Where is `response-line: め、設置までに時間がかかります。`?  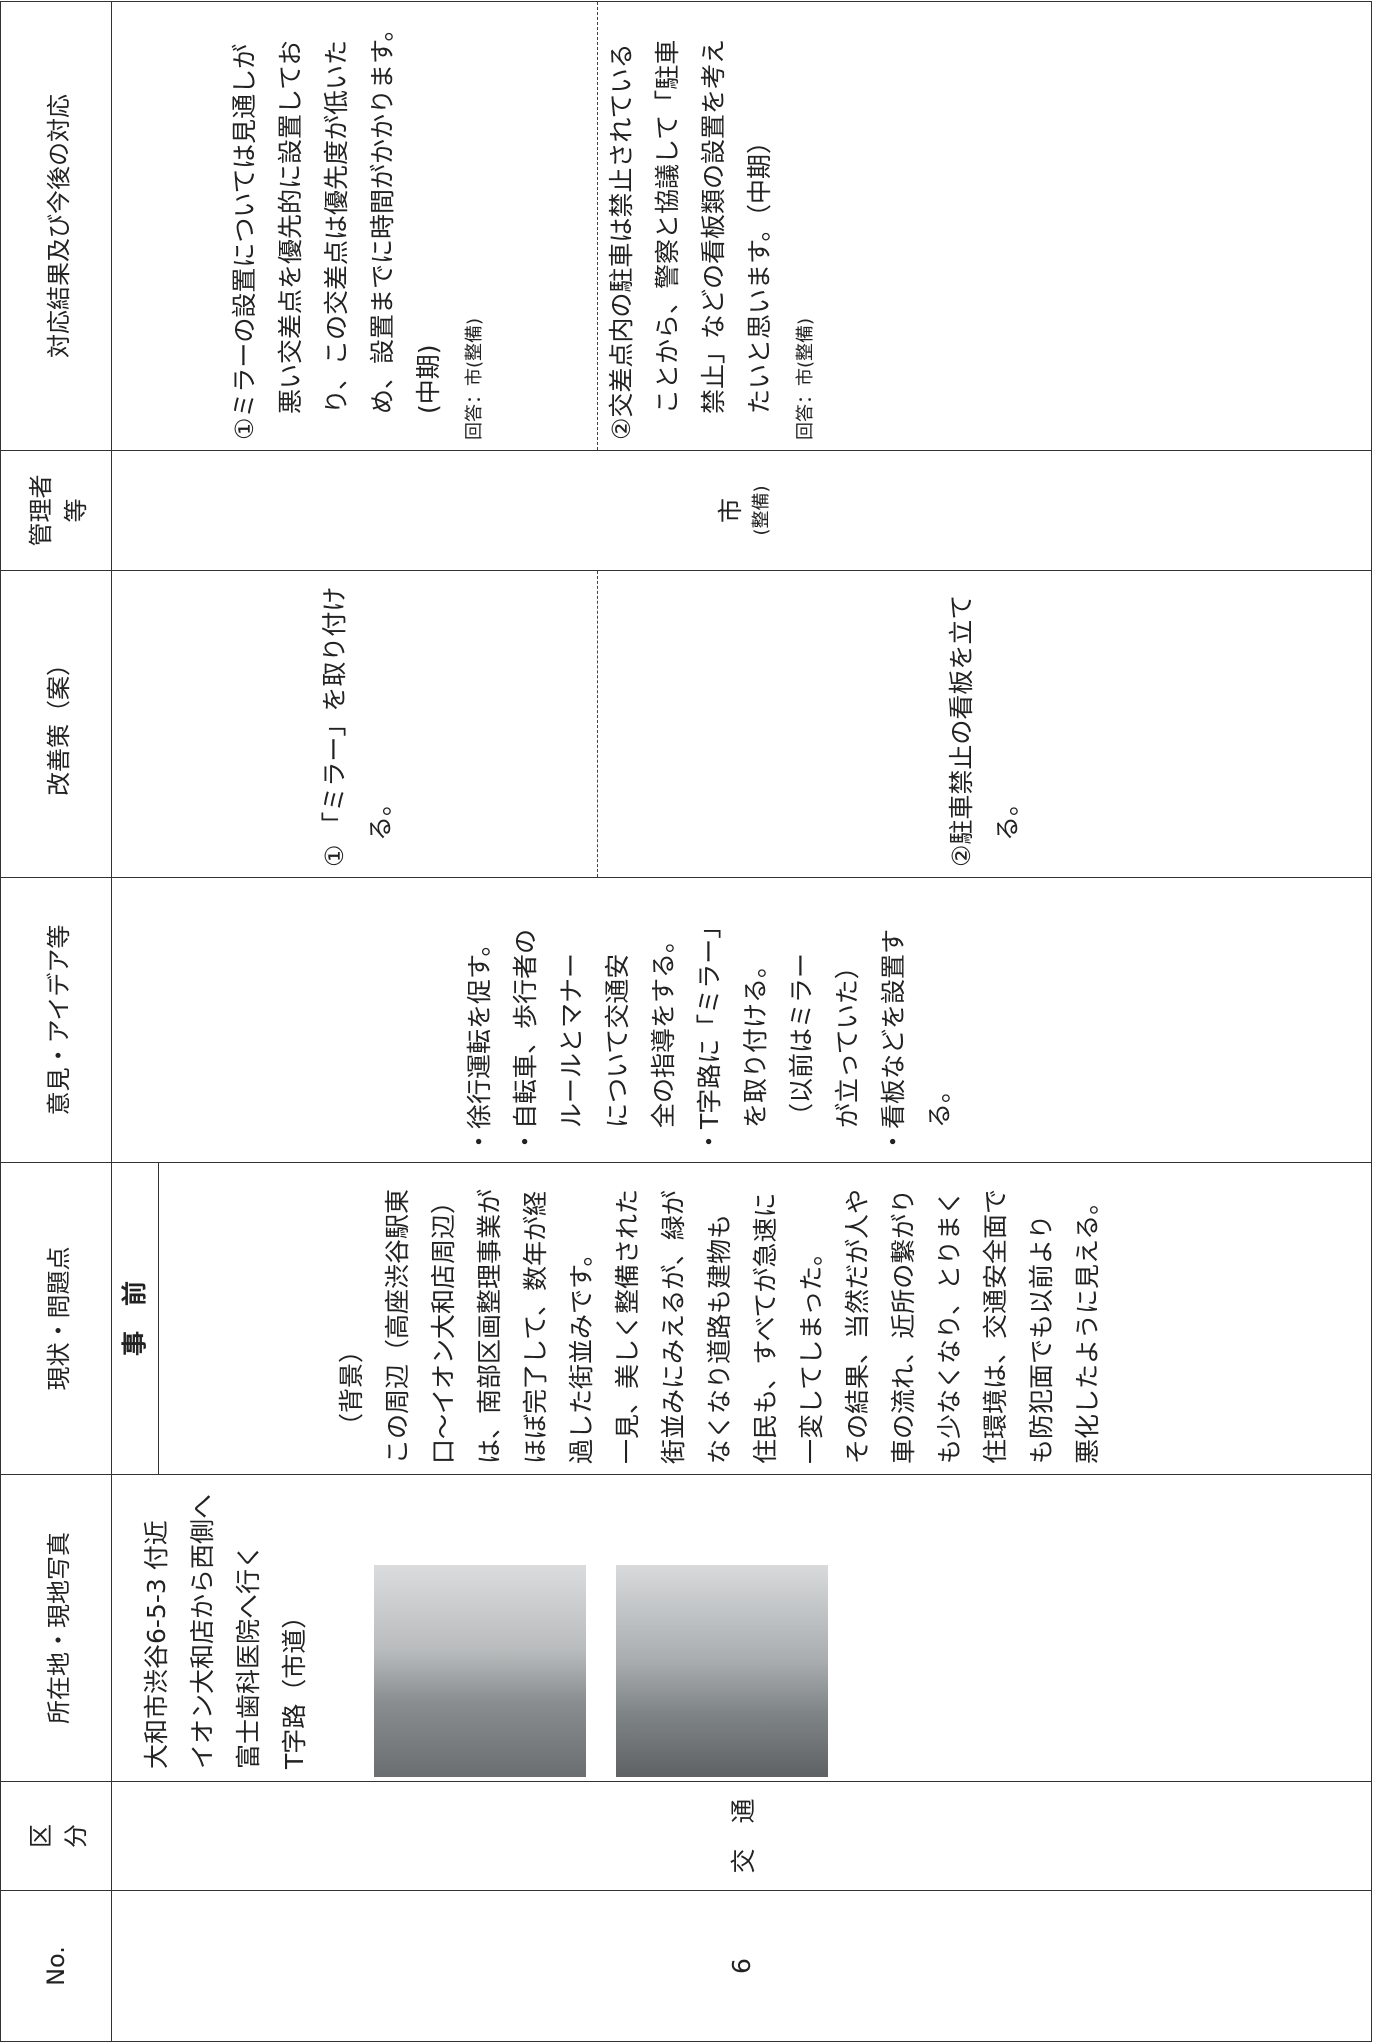 response-line: め、設置までに時間がかかります。 is located at coordinates (382, 215).